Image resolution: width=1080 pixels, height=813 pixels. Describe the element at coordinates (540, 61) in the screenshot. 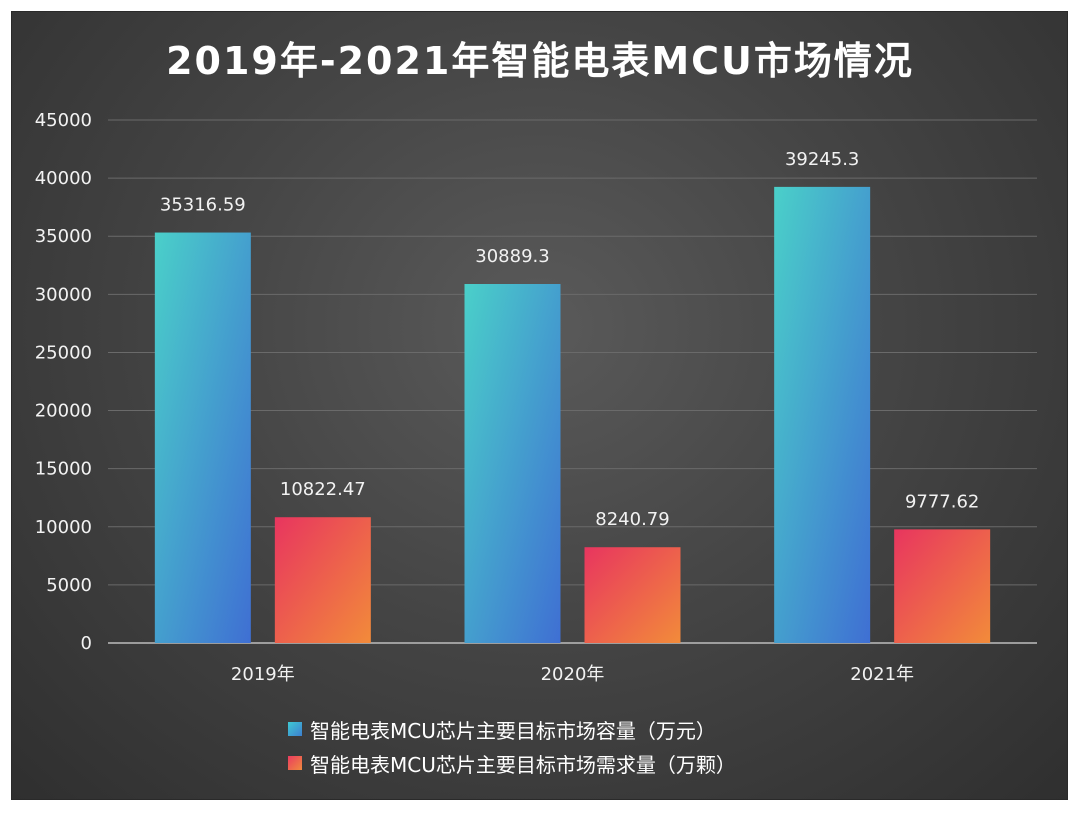

I see `chart-title: 2019年-2021年智能电表MCU市场情况` at that location.